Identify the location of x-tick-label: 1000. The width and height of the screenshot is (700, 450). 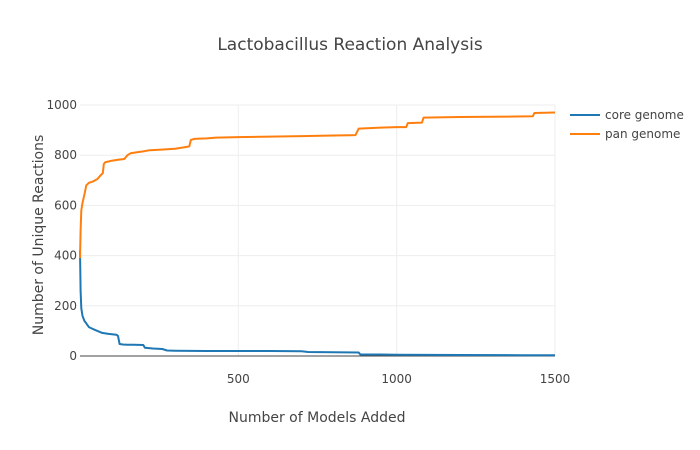
(396, 379).